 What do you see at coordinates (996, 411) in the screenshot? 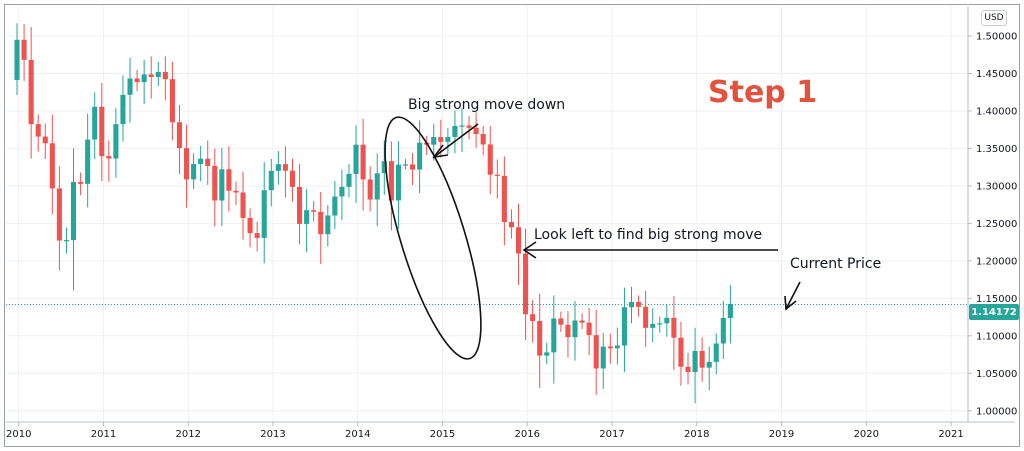
I see `y-tick-label: 1.00000` at bounding box center [996, 411].